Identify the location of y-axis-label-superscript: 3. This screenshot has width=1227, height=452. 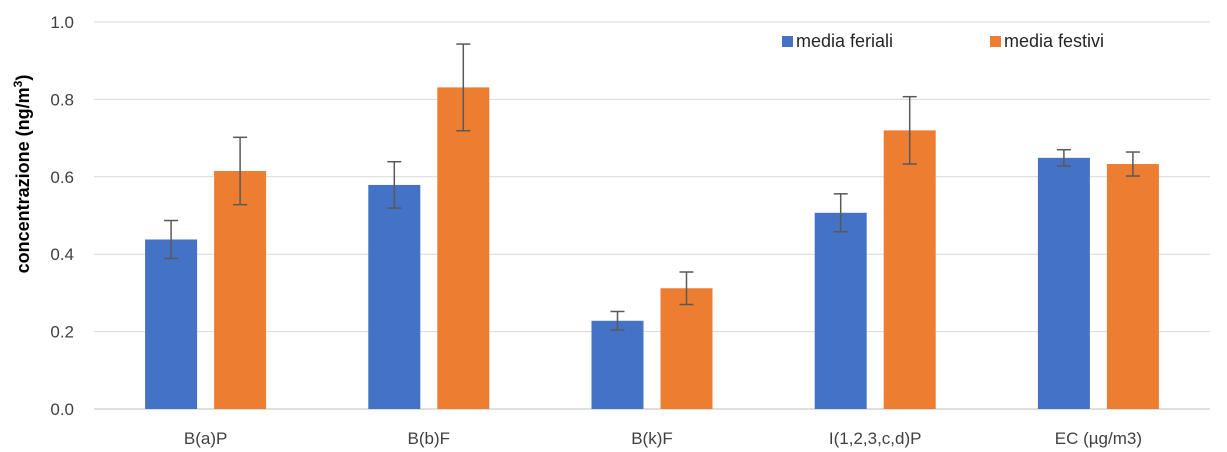
(18, 83).